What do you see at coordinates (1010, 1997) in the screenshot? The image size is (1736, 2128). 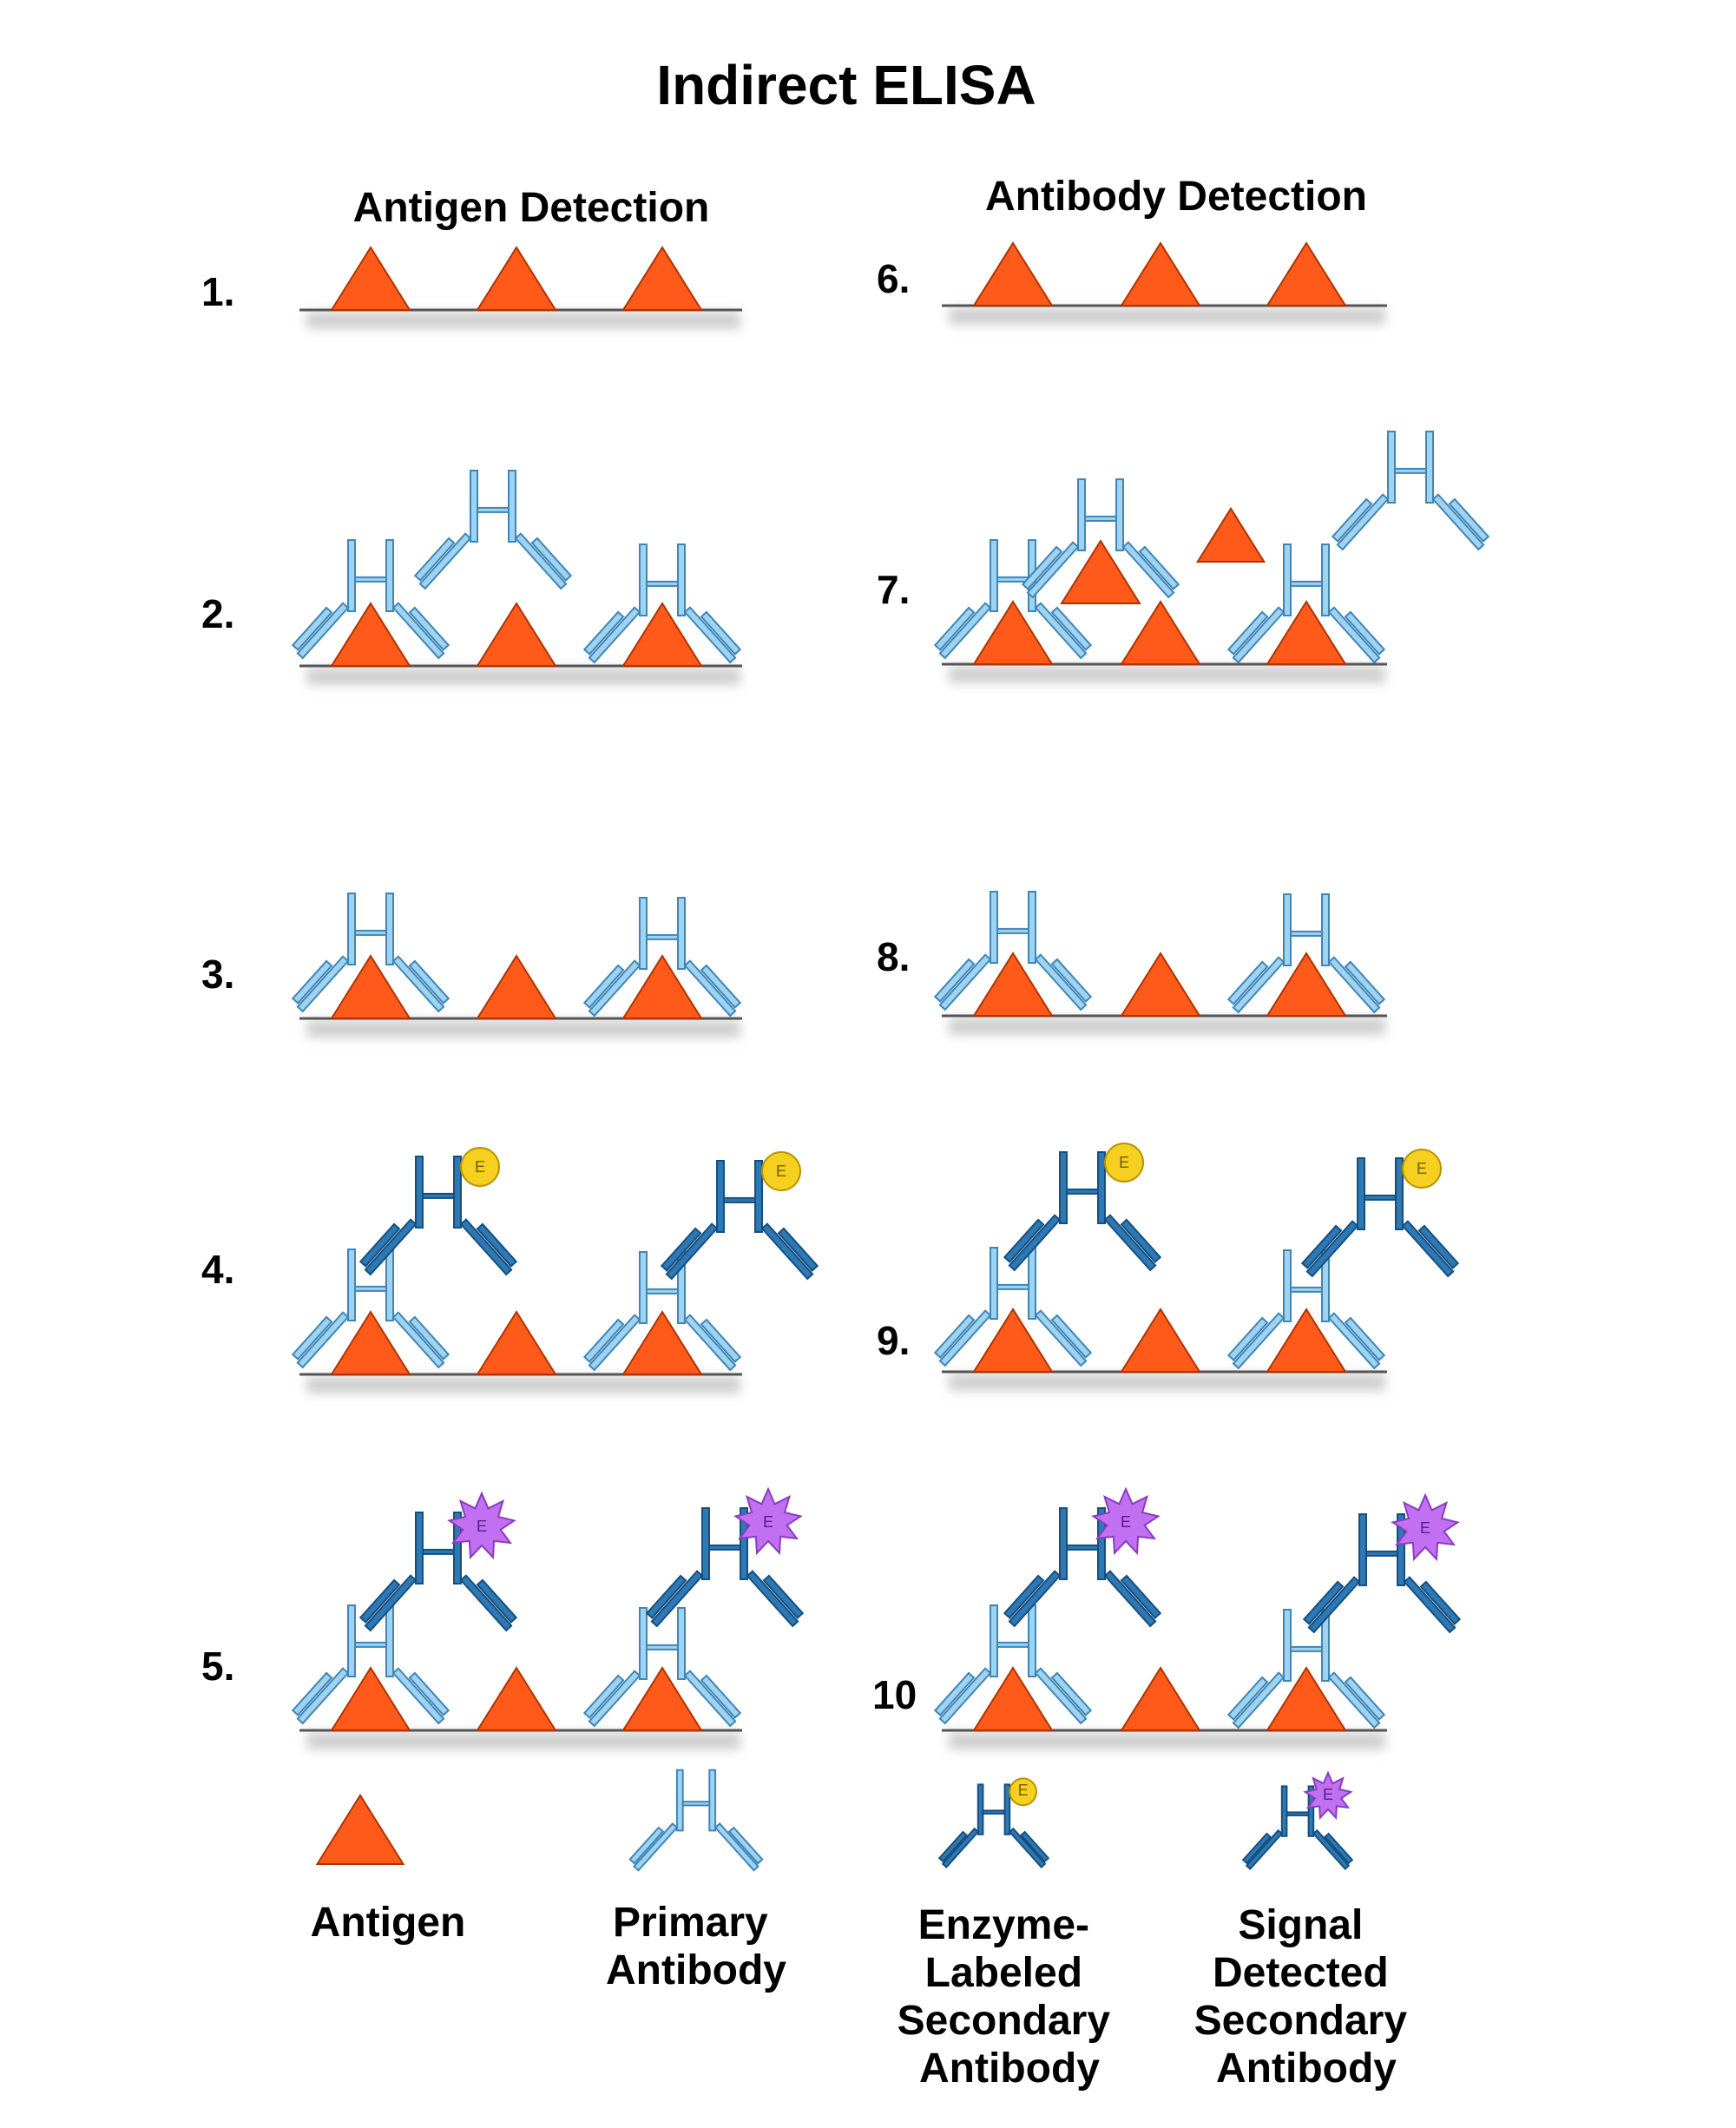 I see `legend-label-enzyme-labeled-secondary-antibody: Enzyme- Labeled Secondary Antibody` at bounding box center [1010, 1997].